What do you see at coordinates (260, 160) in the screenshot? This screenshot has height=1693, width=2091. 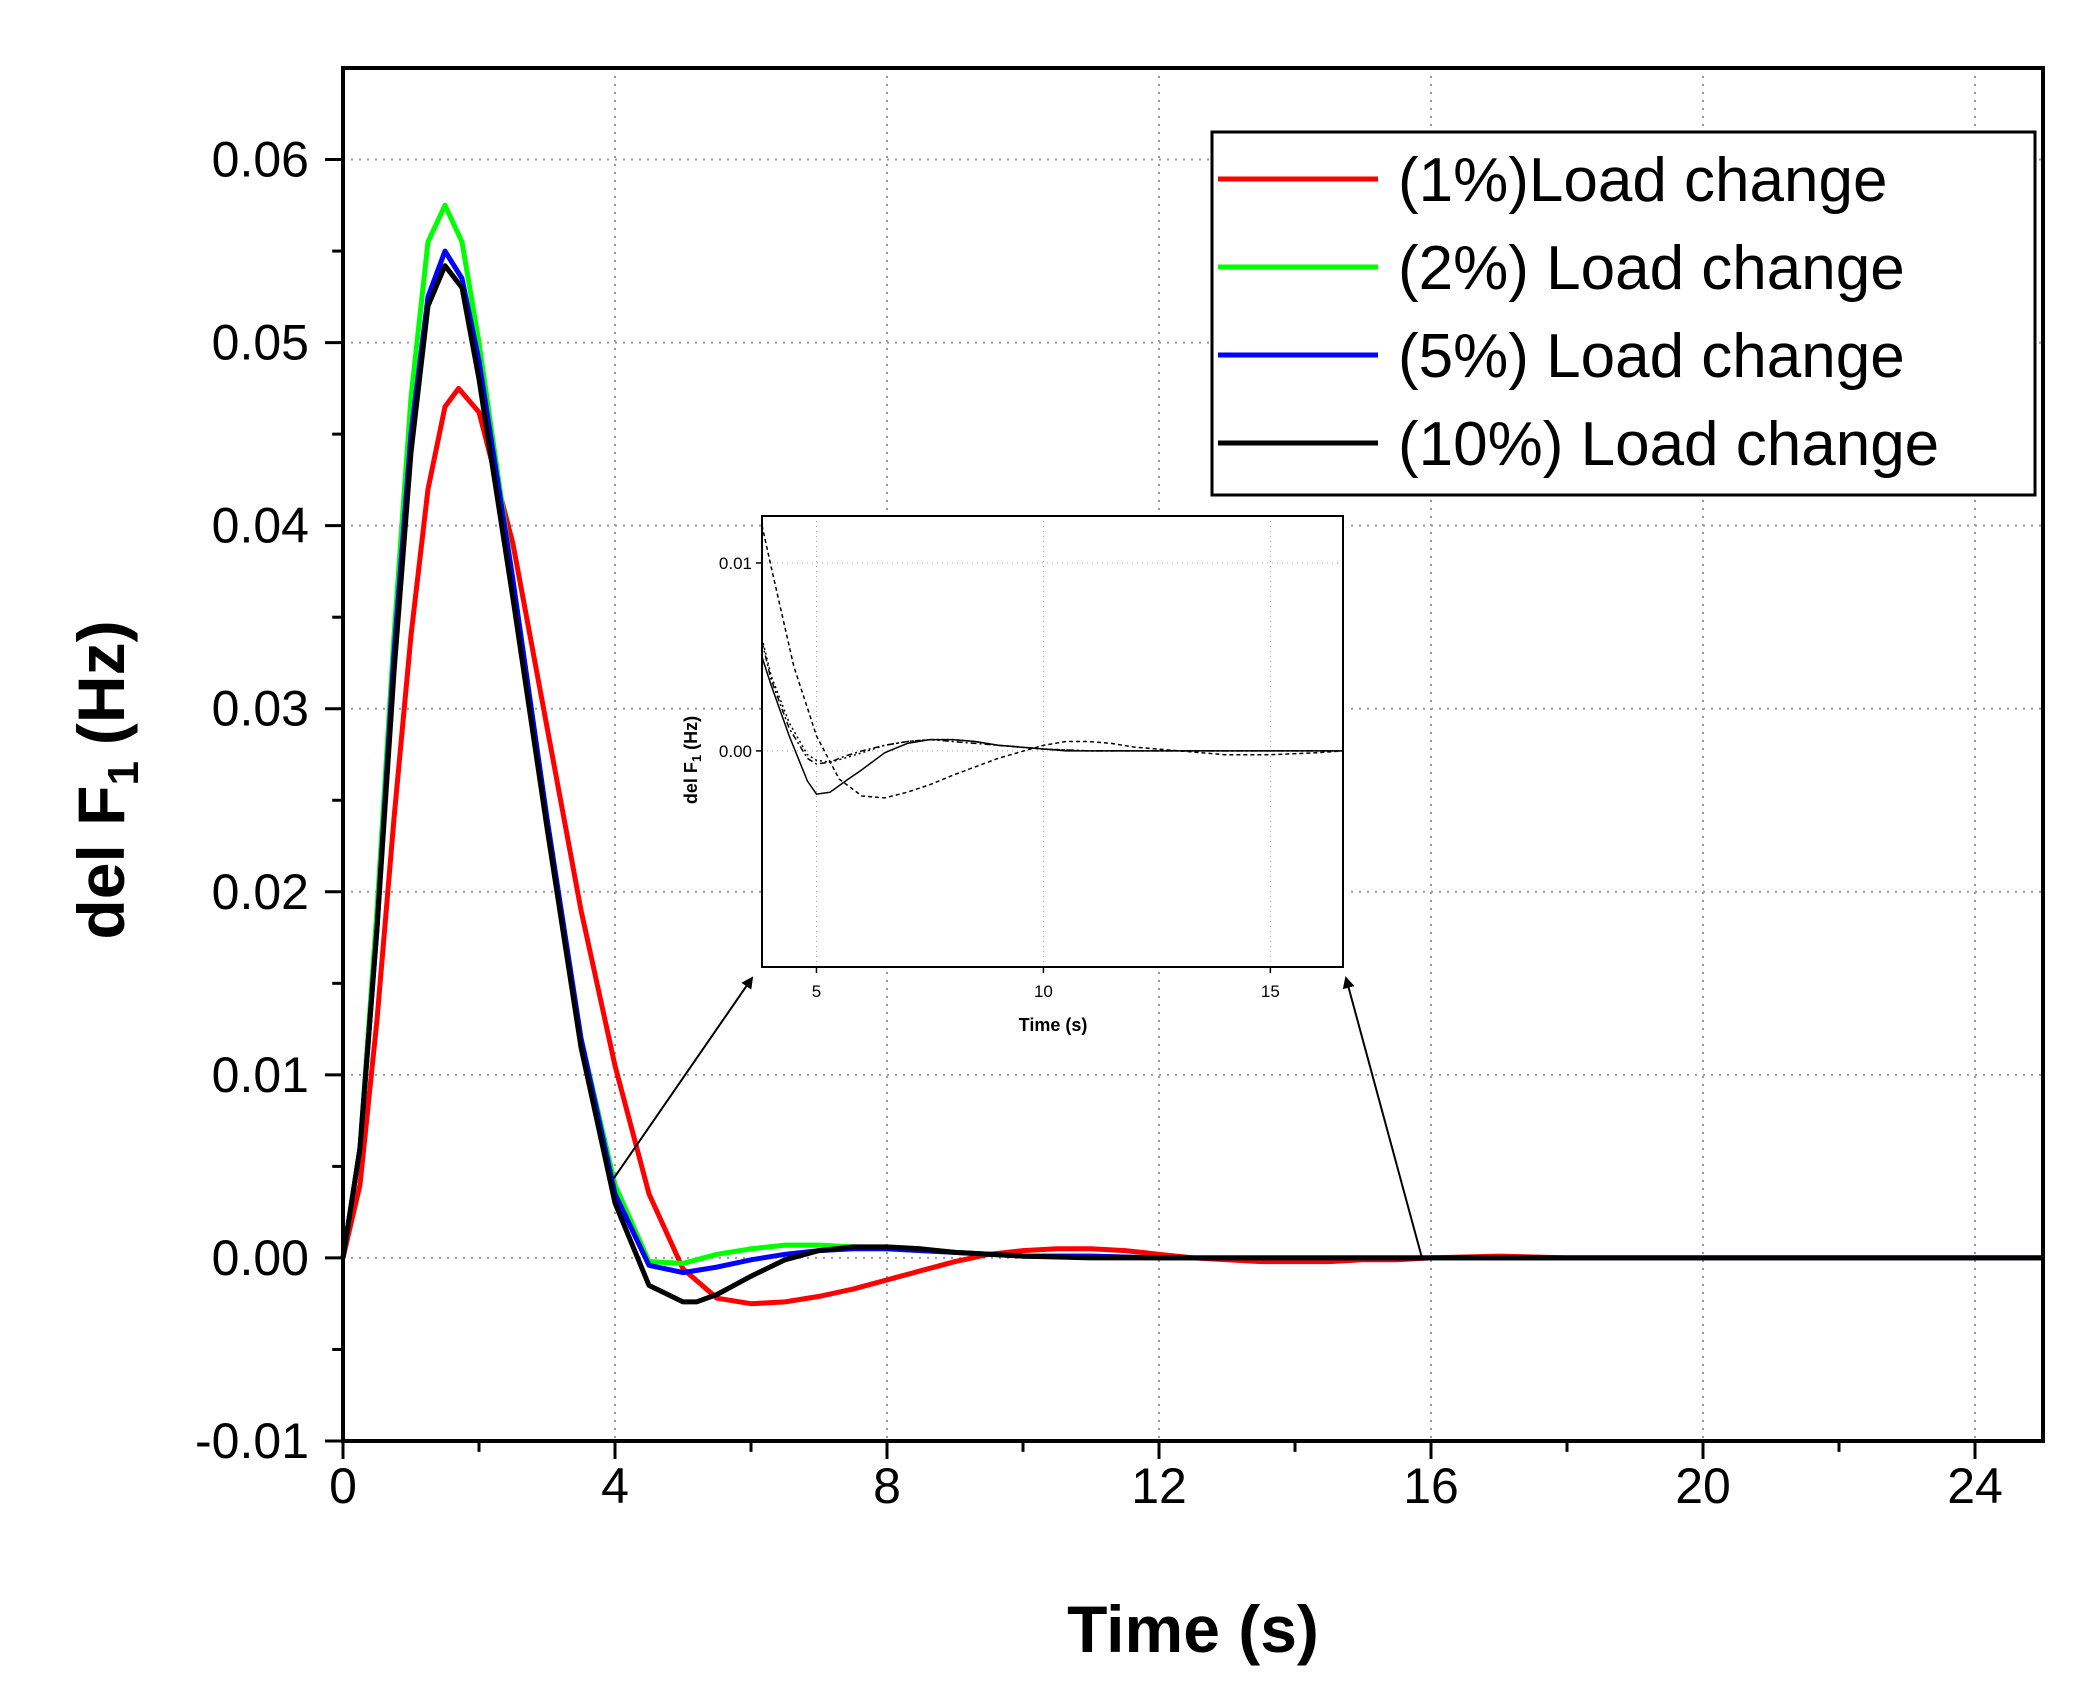 I see `main-y-tick-label: 0.06` at bounding box center [260, 160].